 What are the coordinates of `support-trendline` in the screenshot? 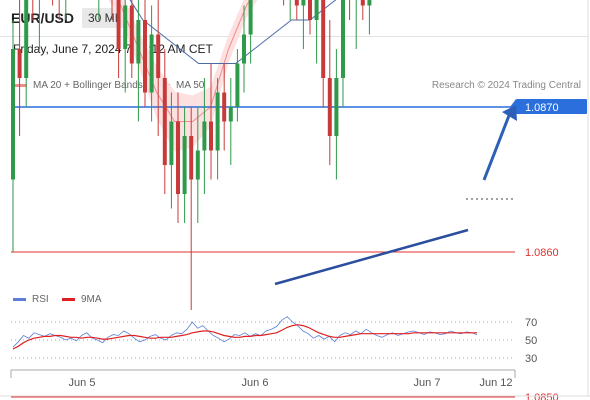 It's located at (371, 257).